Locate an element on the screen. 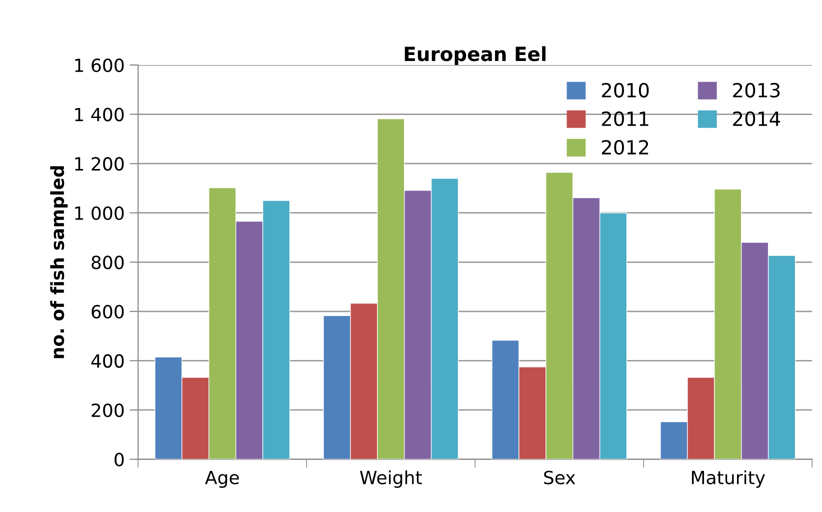  chart-title: European Eel is located at coordinates (475, 56).